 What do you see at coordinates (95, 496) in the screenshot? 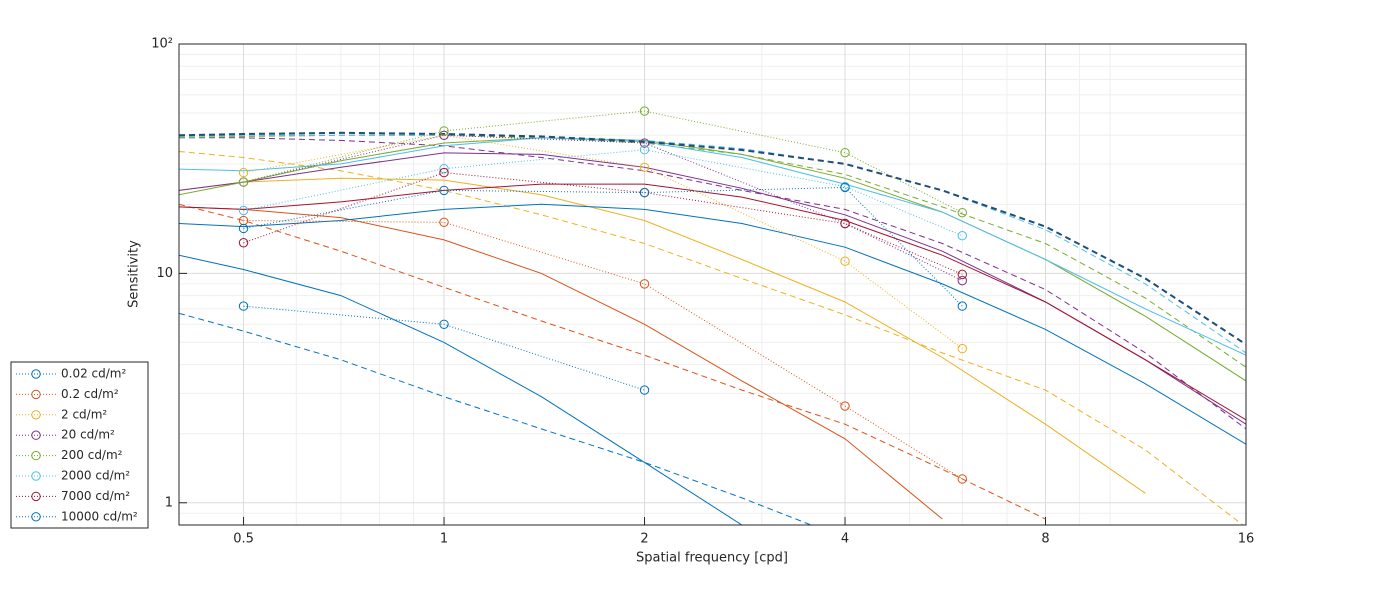
I see `legend-label: 7000 cd/m²` at bounding box center [95, 496].